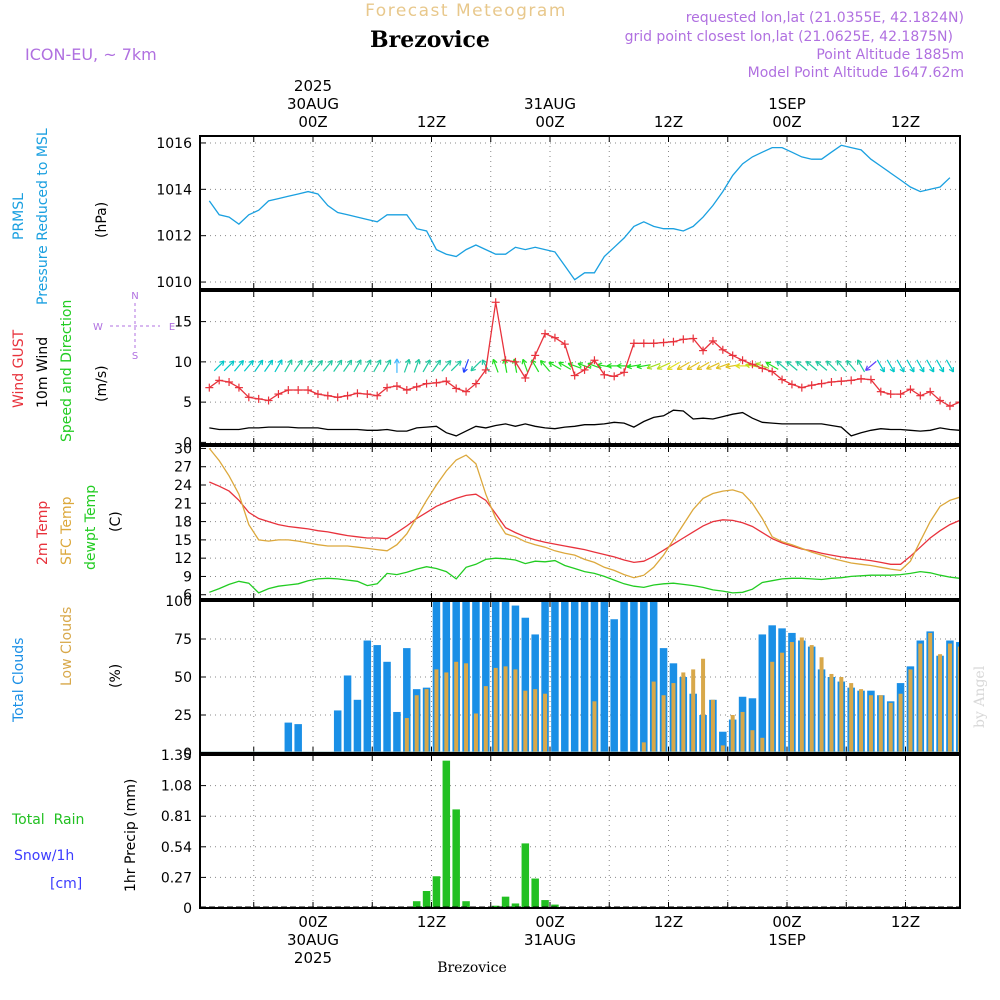  I want to click on bottom-time-label: 1SEP, so click(787, 940).